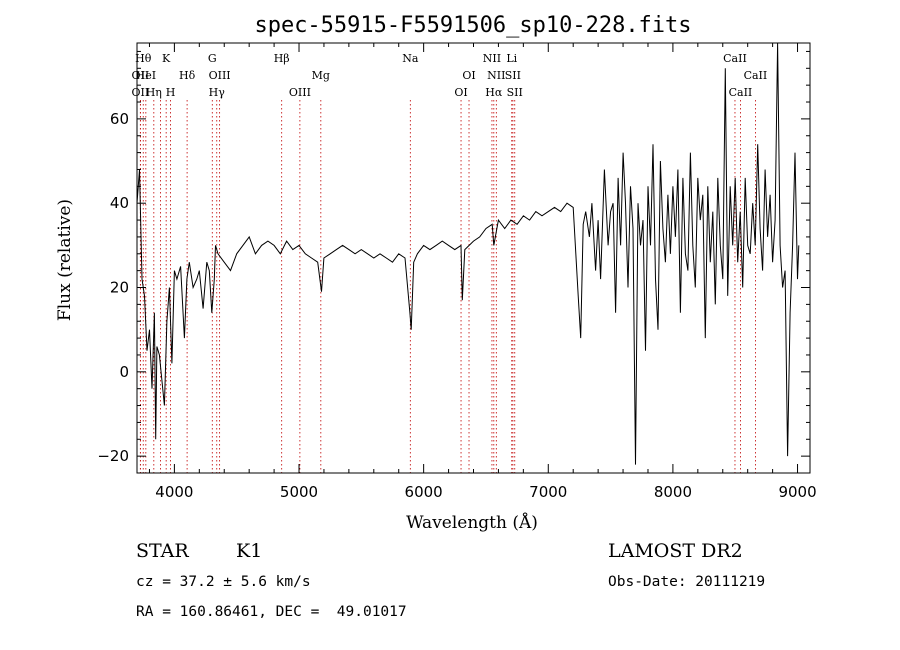  Describe the element at coordinates (548, 492) in the screenshot. I see `x-tick-label: 7000` at that location.